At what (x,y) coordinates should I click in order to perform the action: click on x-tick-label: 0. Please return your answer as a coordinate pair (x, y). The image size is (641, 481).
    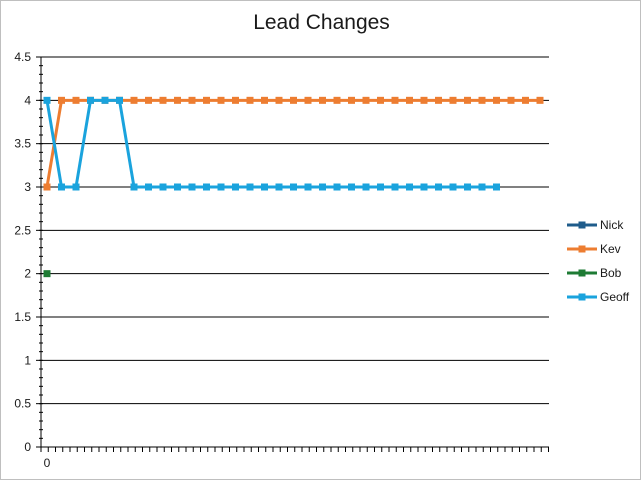
    Looking at the image, I should click on (47, 463).